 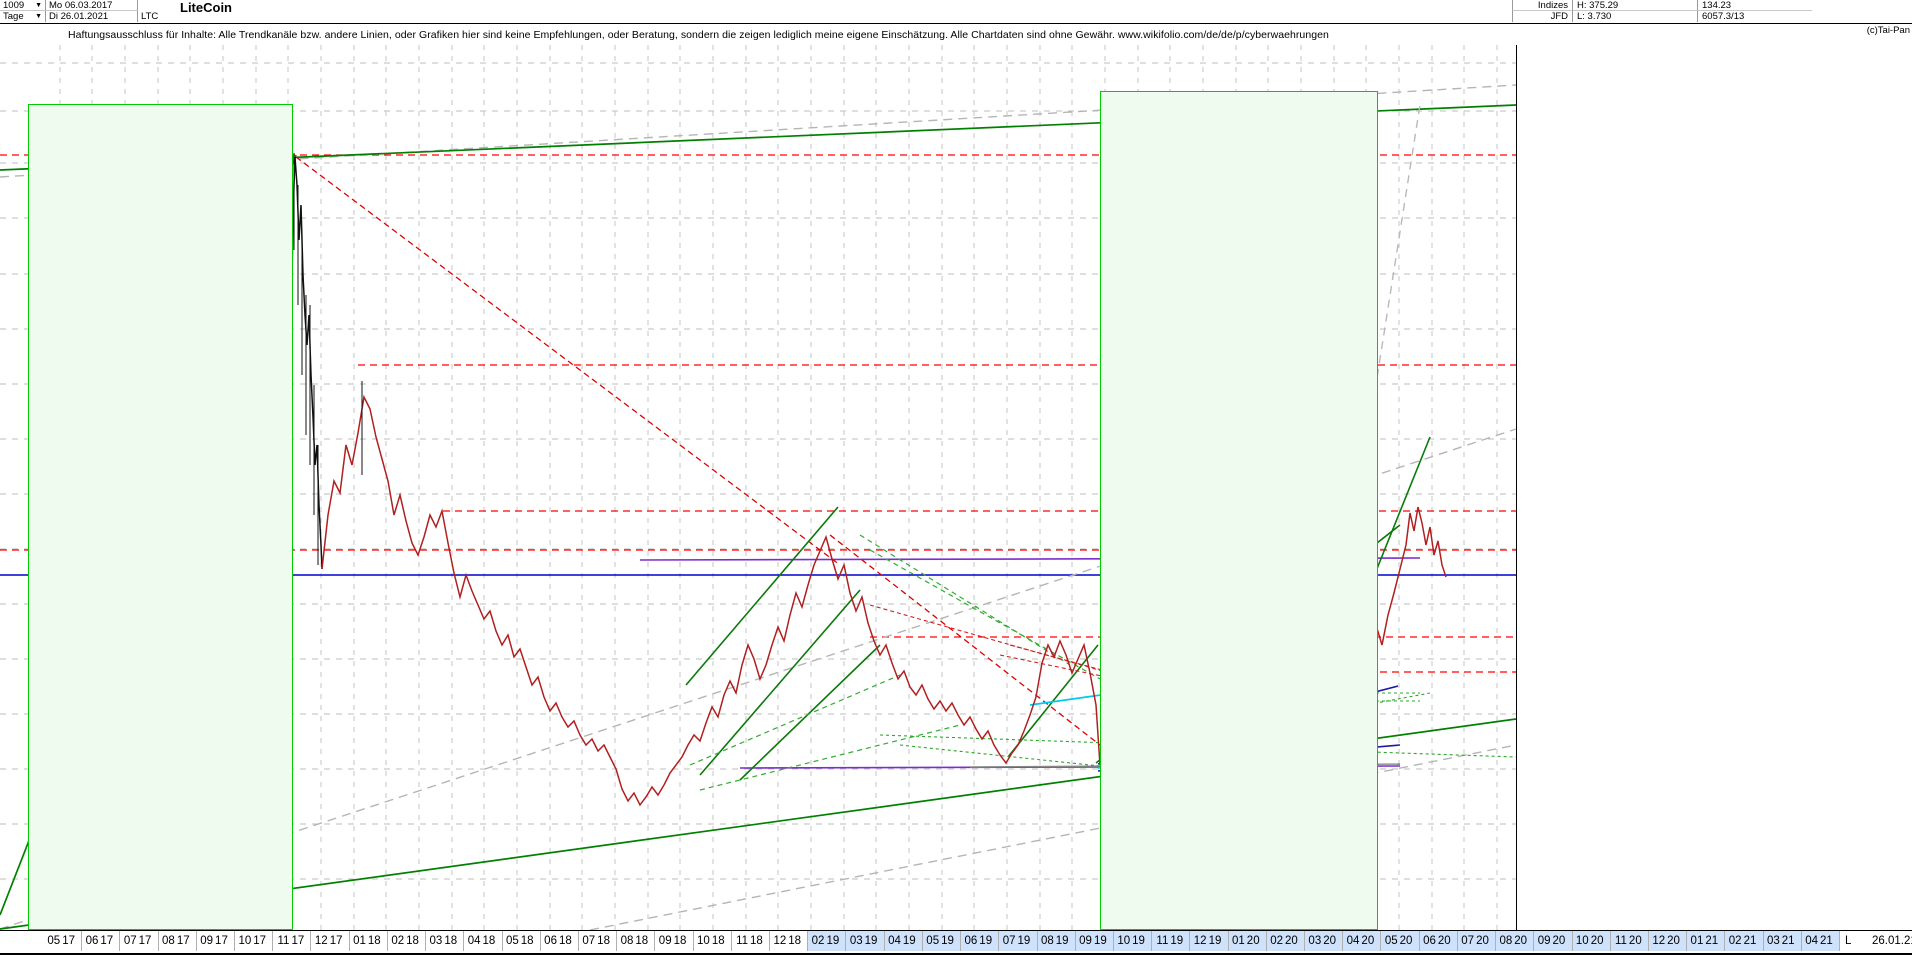 I want to click on time-tick-03-21: 21 03, so click(x=1782, y=941).